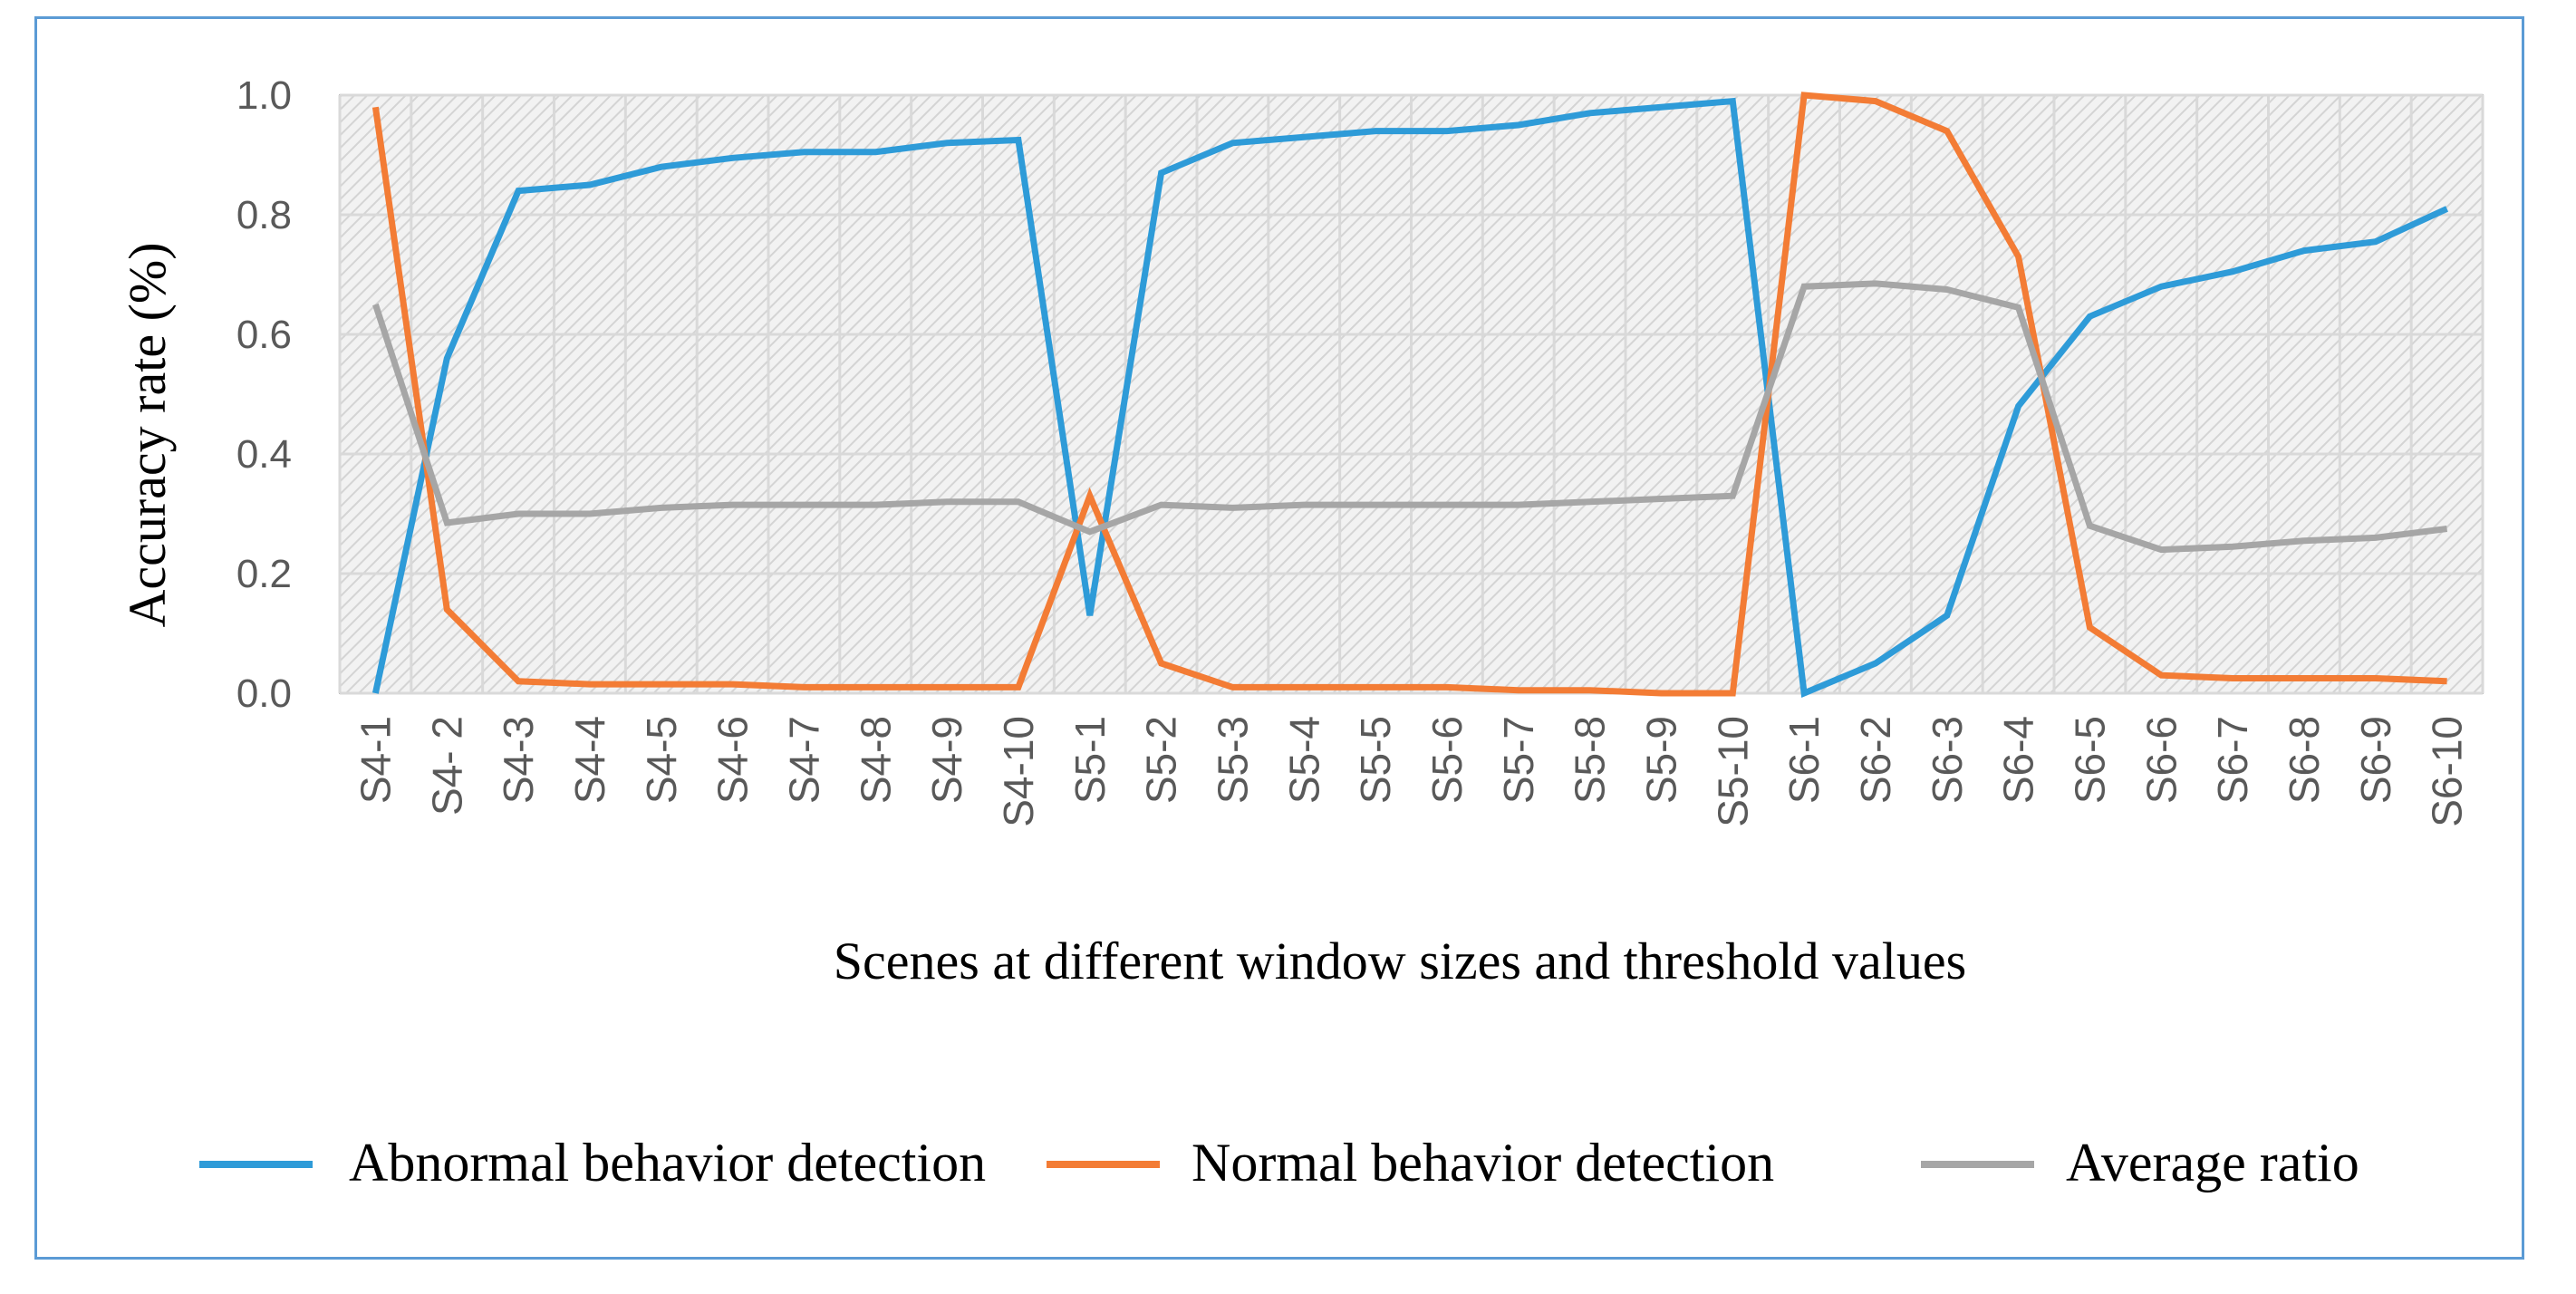  What do you see at coordinates (2375, 760) in the screenshot?
I see `x-tick-label: S6-9` at bounding box center [2375, 760].